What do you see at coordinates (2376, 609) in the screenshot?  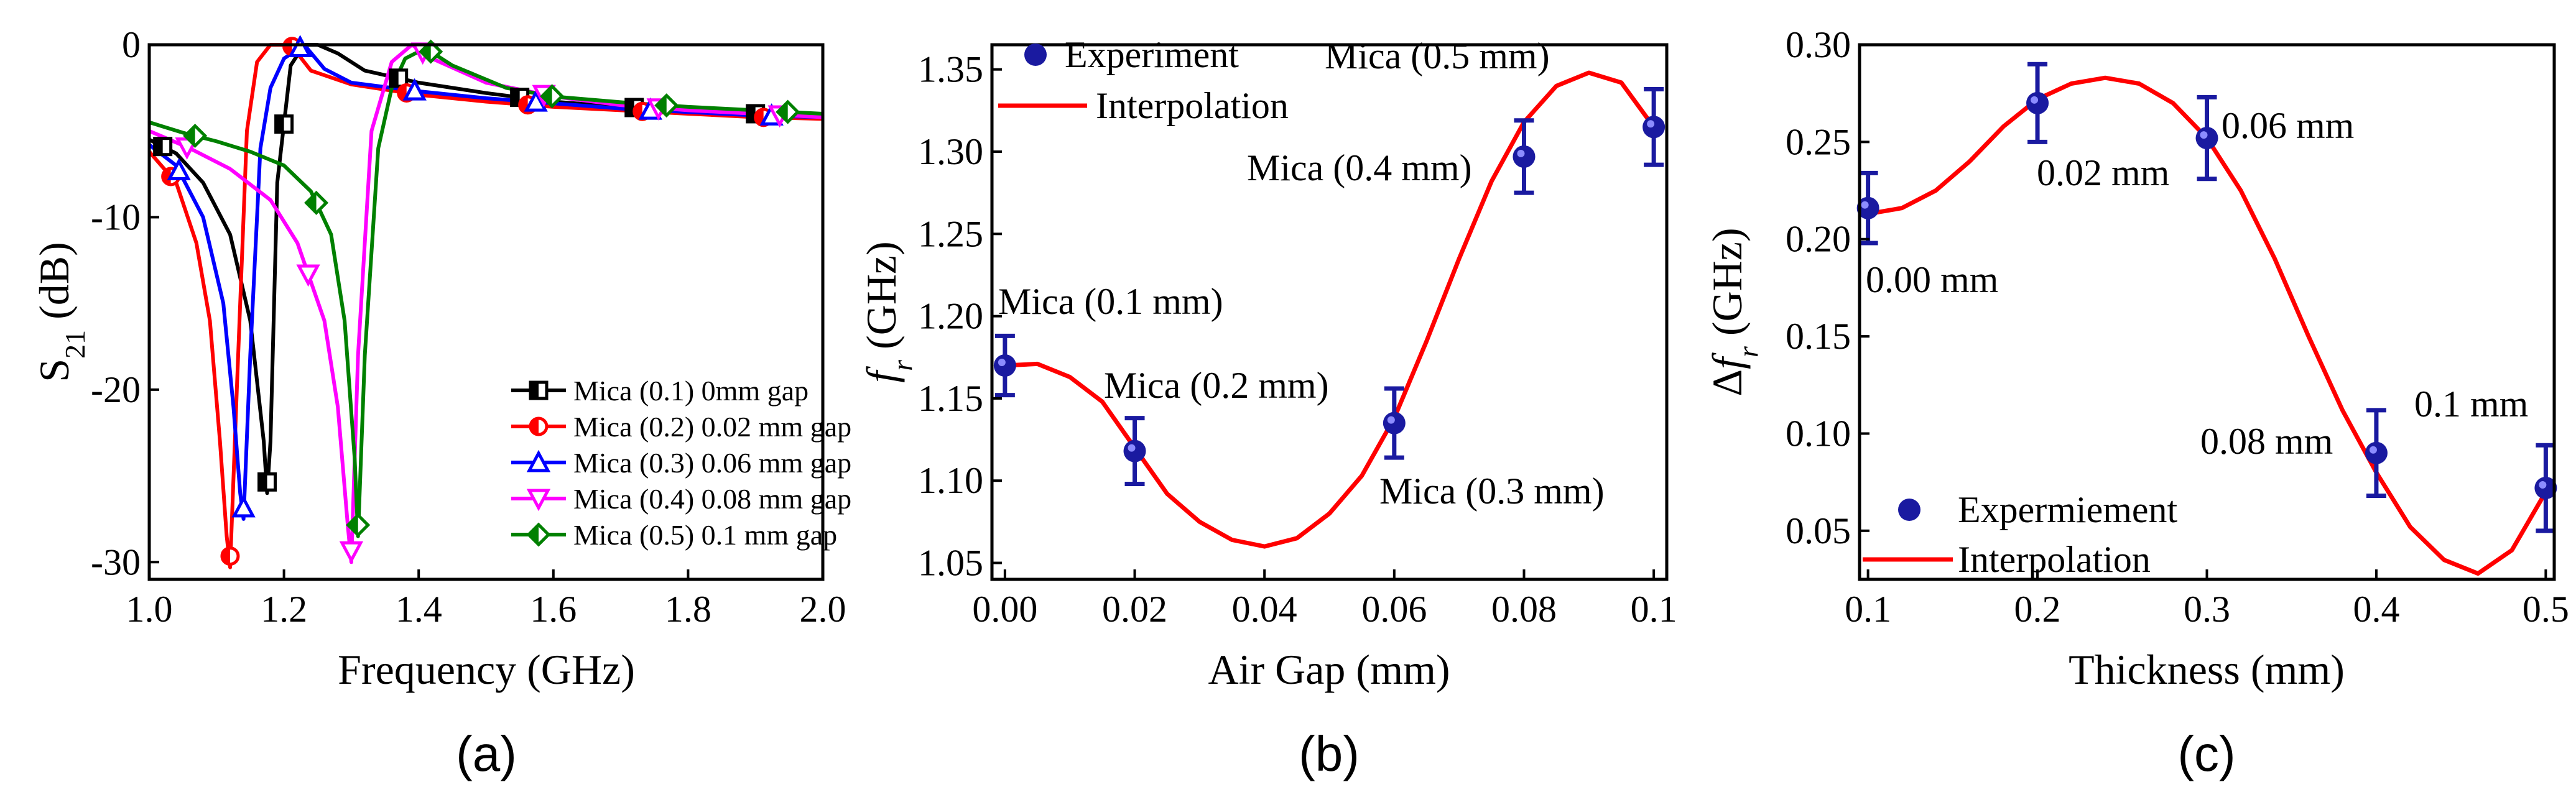 I see `x-tick-label: 0.4` at bounding box center [2376, 609].